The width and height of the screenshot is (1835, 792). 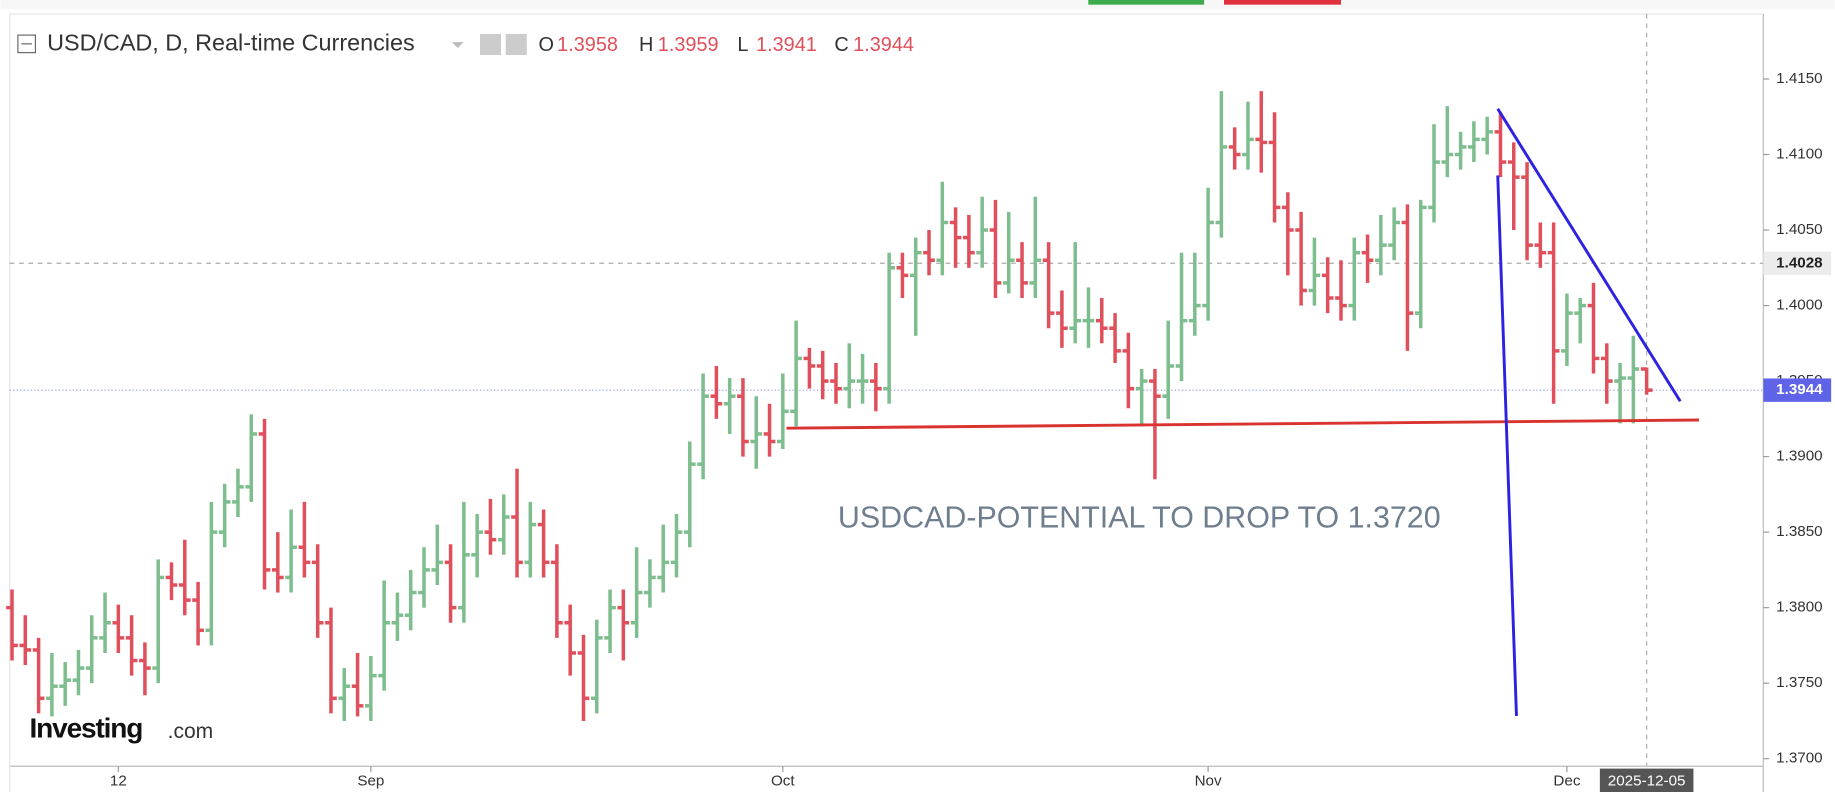 What do you see at coordinates (646, 45) in the screenshot?
I see `ohlc-key: H` at bounding box center [646, 45].